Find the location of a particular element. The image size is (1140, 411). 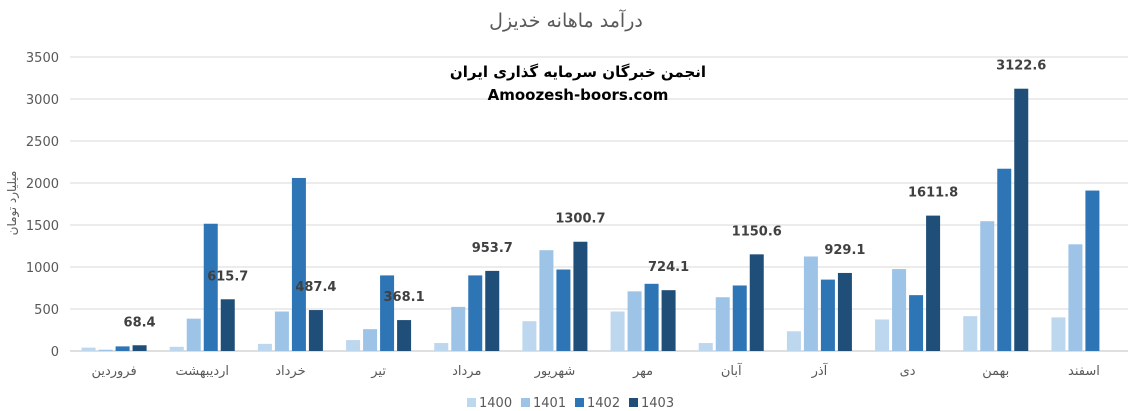

data-label: 724.1 is located at coordinates (668, 267).